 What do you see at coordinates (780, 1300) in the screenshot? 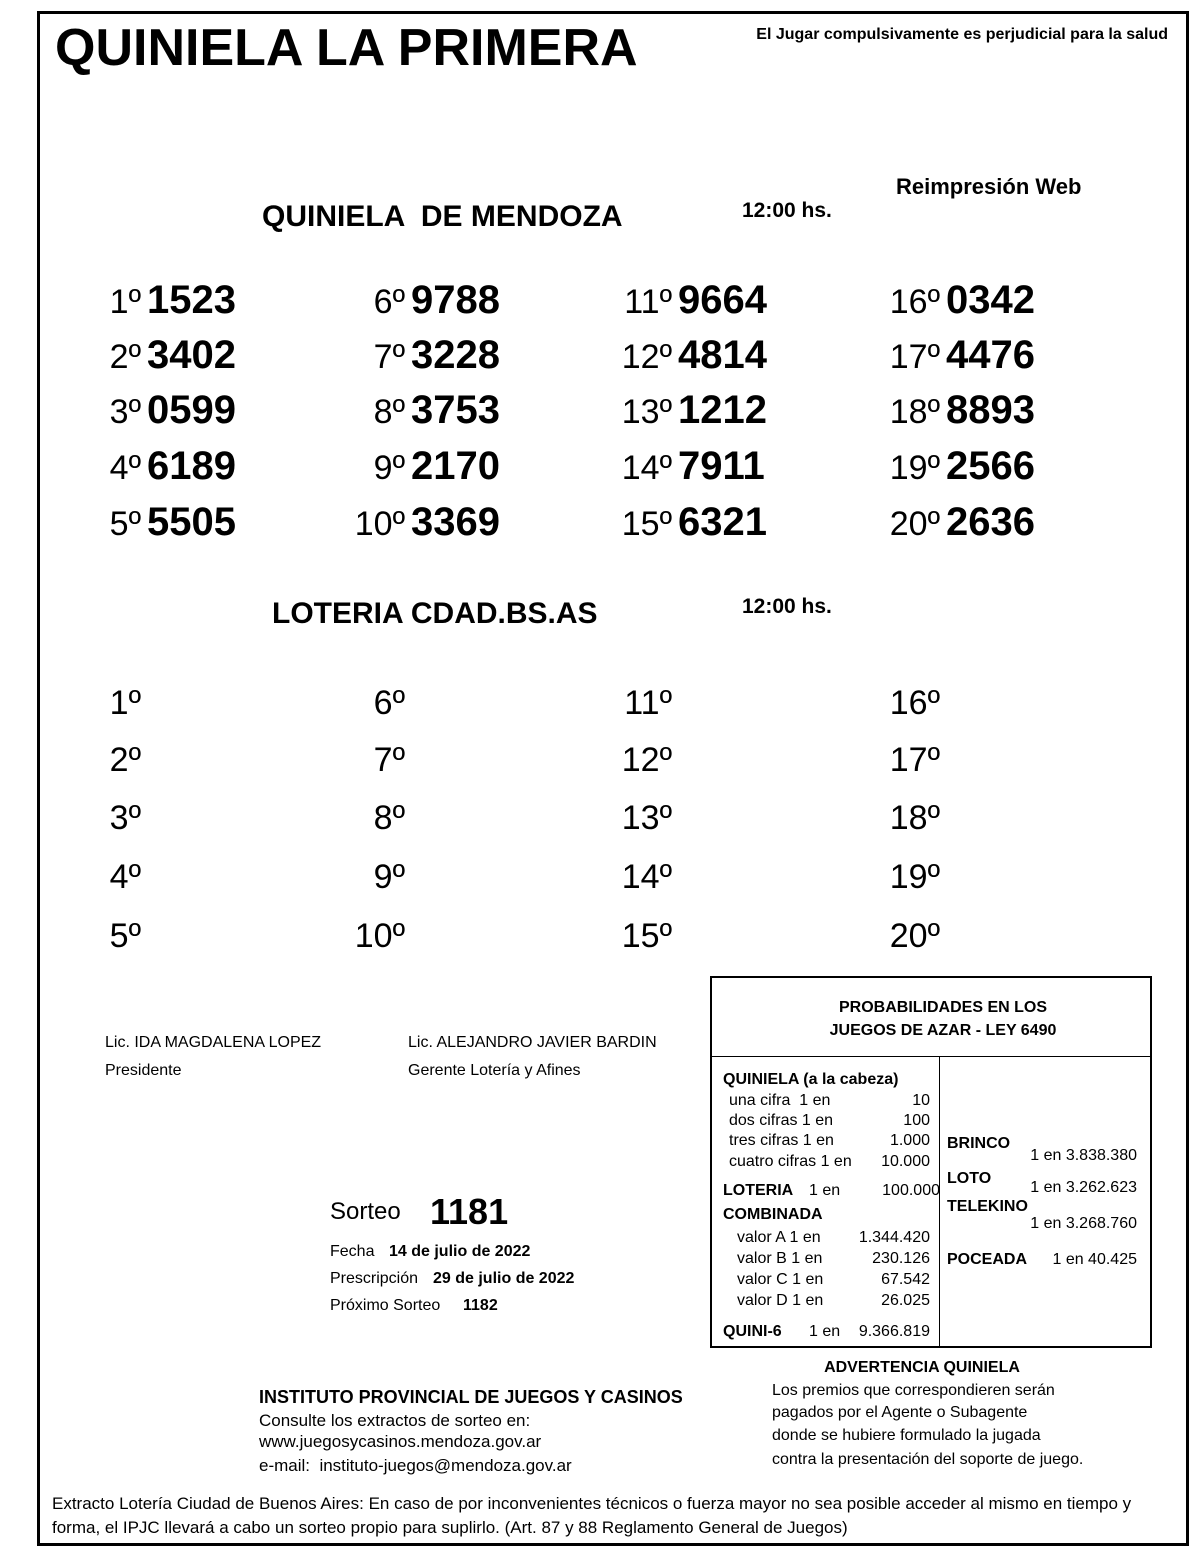
I see `odds-label: valor D 1 en` at bounding box center [780, 1300].